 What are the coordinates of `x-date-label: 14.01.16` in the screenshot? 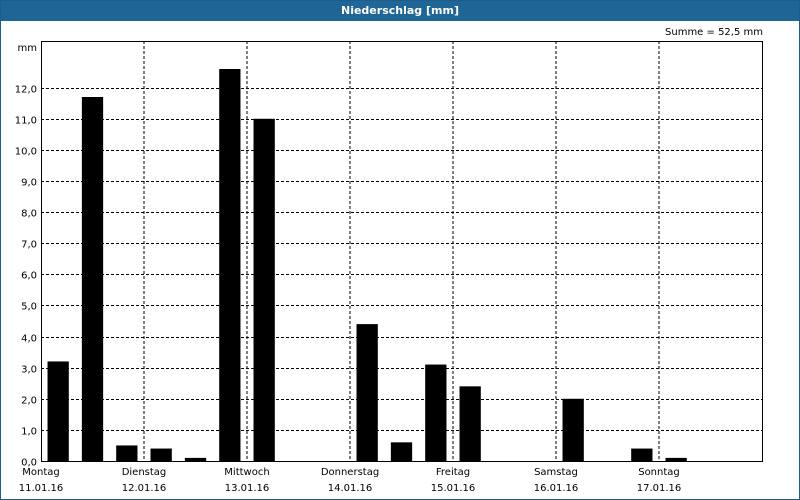 It's located at (350, 488).